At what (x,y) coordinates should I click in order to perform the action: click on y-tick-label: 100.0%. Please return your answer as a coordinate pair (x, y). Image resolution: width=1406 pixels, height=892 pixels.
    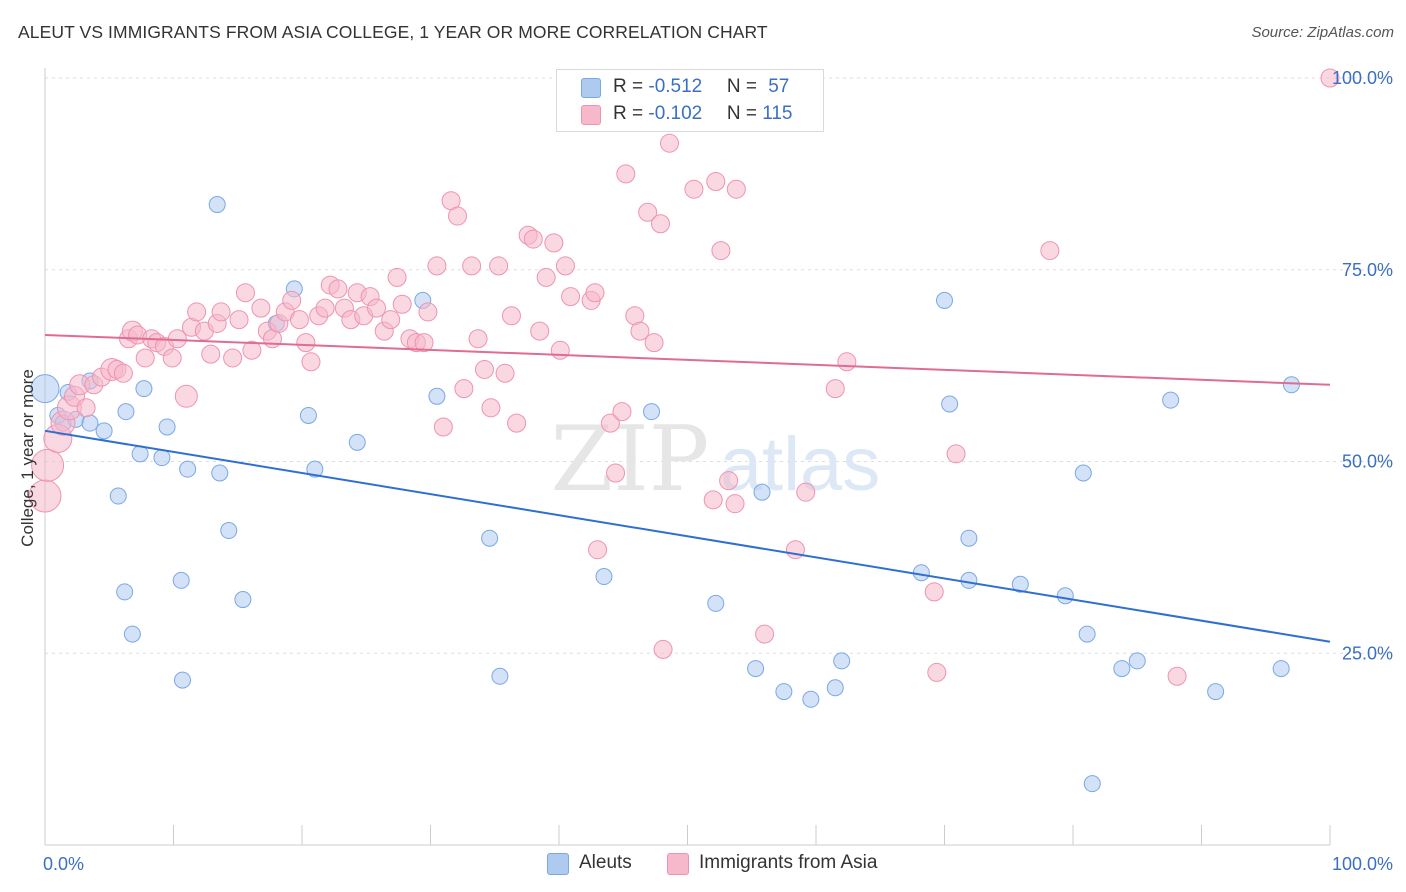
    Looking at the image, I should click on (1362, 78).